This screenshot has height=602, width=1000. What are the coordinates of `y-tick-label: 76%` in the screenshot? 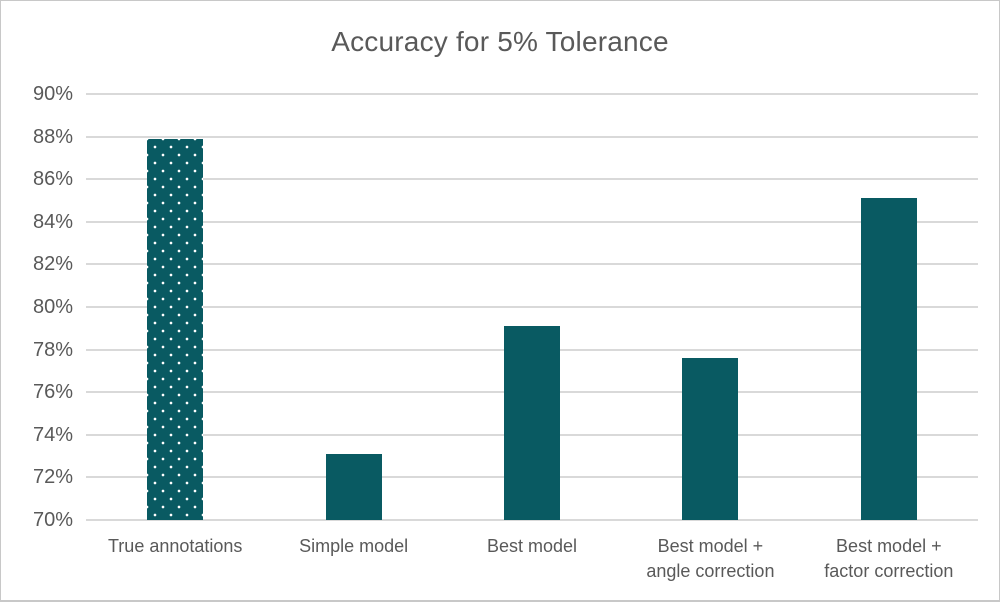 It's located at (52, 392).